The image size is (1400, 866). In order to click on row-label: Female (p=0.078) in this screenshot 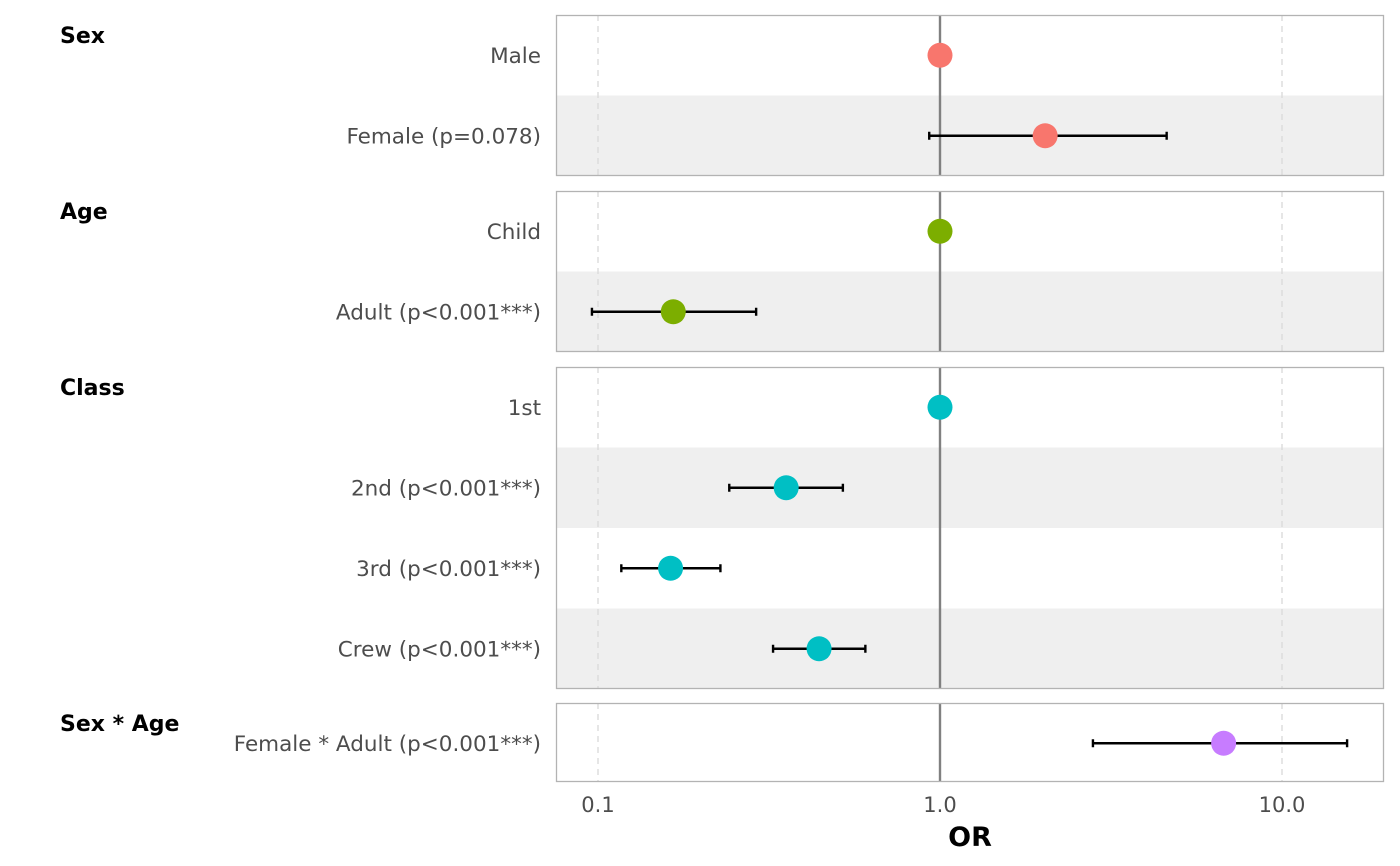, I will do `click(443, 136)`.